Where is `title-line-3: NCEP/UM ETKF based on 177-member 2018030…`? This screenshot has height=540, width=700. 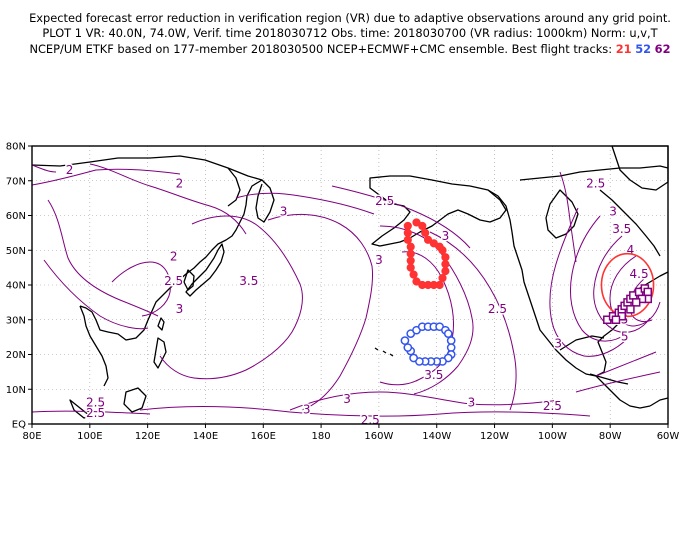 title-line-3: NCEP/UM ETKF based on 177-member 2018030… is located at coordinates (350, 49).